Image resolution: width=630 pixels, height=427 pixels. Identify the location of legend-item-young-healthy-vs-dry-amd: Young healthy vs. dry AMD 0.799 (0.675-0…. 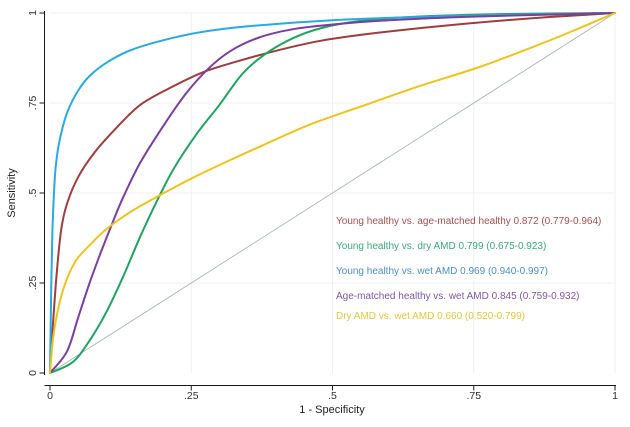
(441, 246).